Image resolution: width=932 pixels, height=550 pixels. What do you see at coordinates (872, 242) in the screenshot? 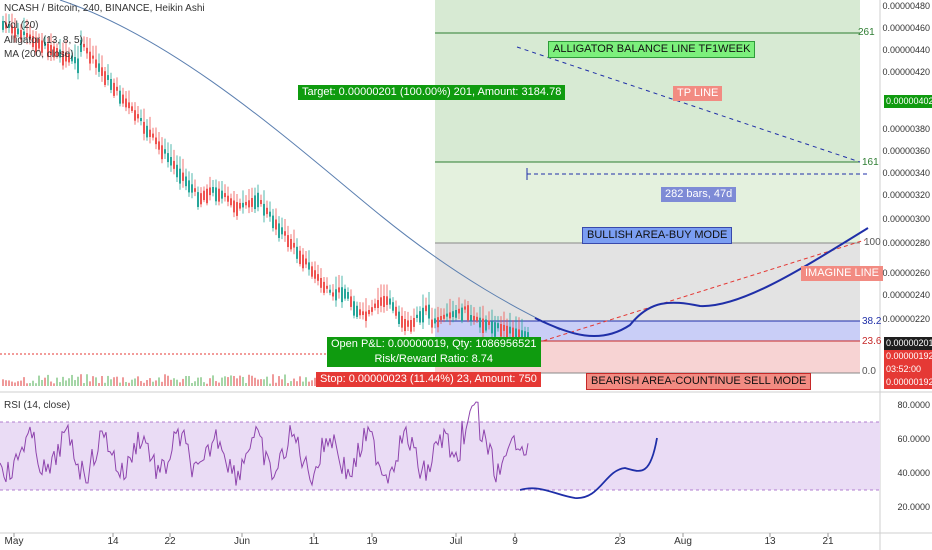
I see `fib-100: 100` at bounding box center [872, 242].